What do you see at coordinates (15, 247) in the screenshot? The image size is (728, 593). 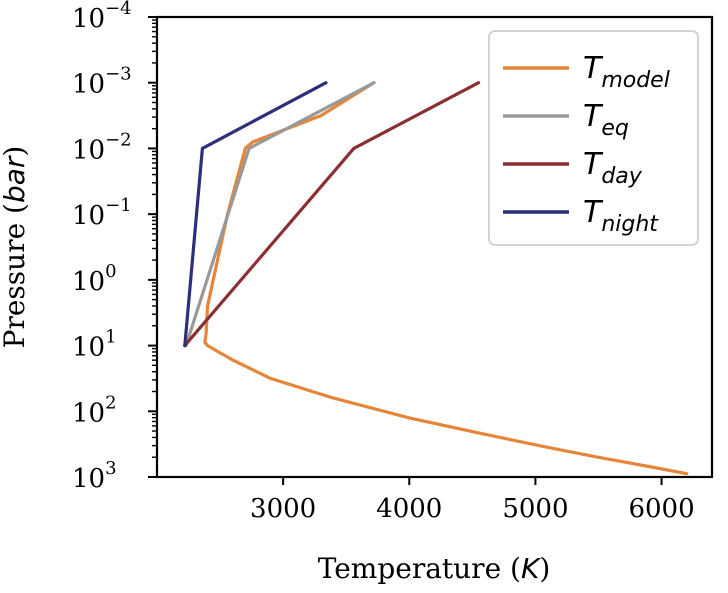 I see `y-axis-title: Pressure (bar)` at bounding box center [15, 247].